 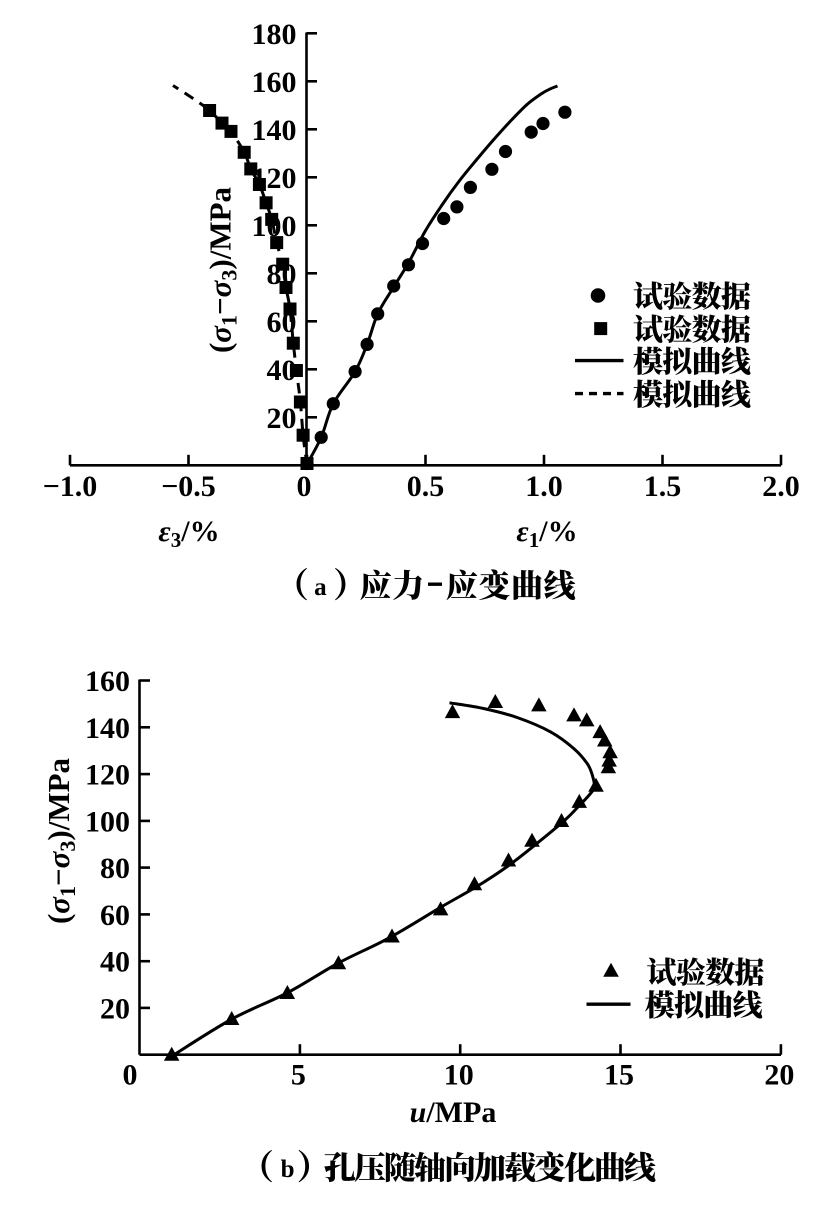 I want to click on svg-text: b, so click(x=288, y=1169).